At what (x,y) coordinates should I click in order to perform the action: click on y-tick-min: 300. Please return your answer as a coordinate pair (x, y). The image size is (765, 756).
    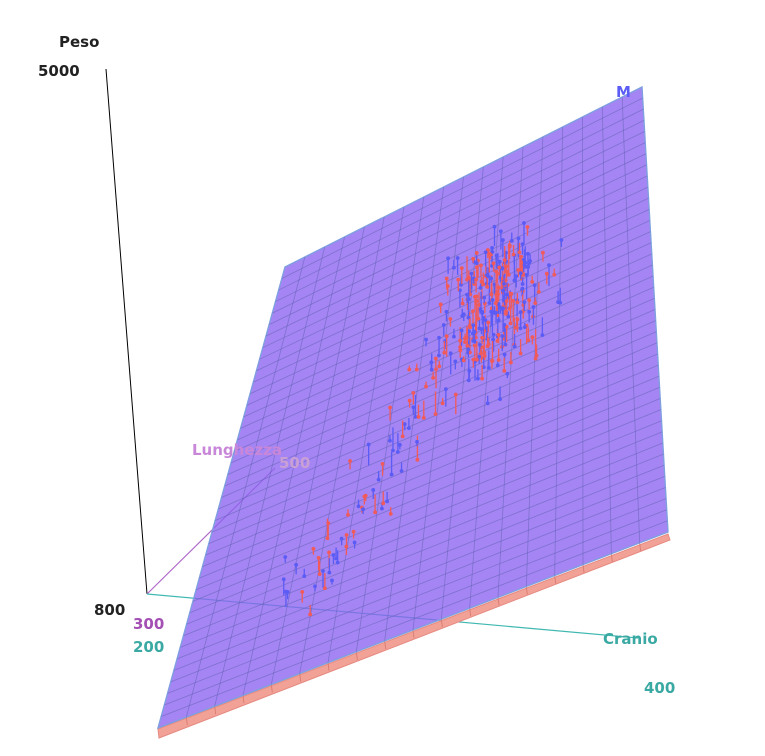
    Looking at the image, I should click on (148, 624).